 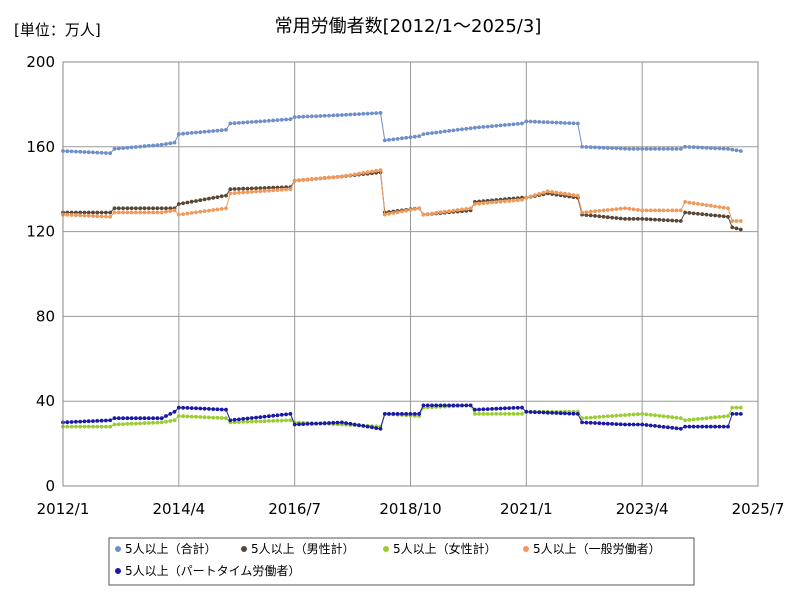 What do you see at coordinates (171, 548) in the screenshot?
I see `legend-label: 5人以上（合計）` at bounding box center [171, 548].